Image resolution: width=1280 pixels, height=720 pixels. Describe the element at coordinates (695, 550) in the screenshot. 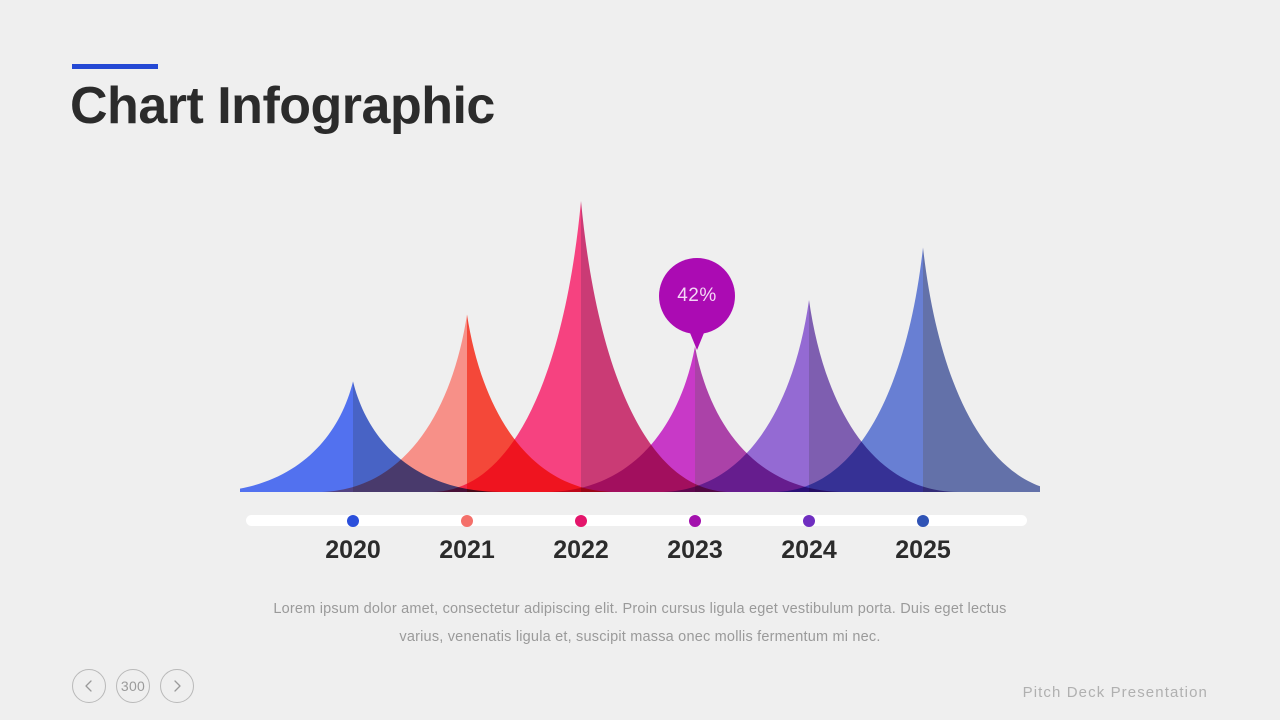

I see `year-label-2023: 2023` at that location.